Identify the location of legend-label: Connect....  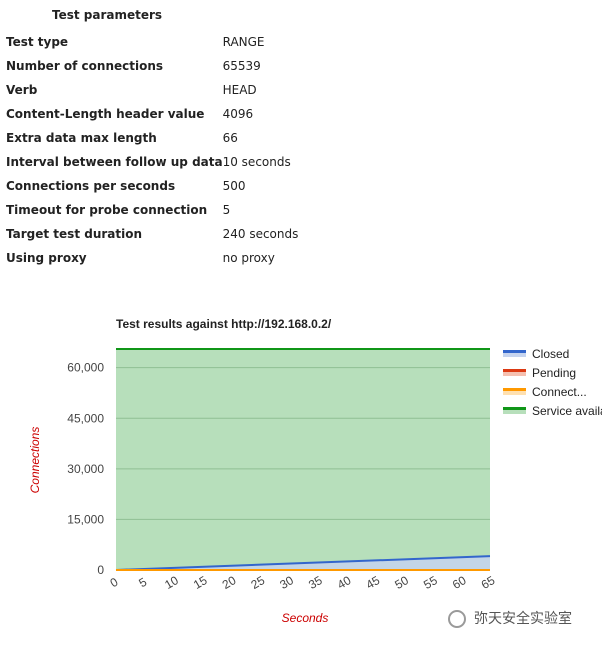
(559, 392).